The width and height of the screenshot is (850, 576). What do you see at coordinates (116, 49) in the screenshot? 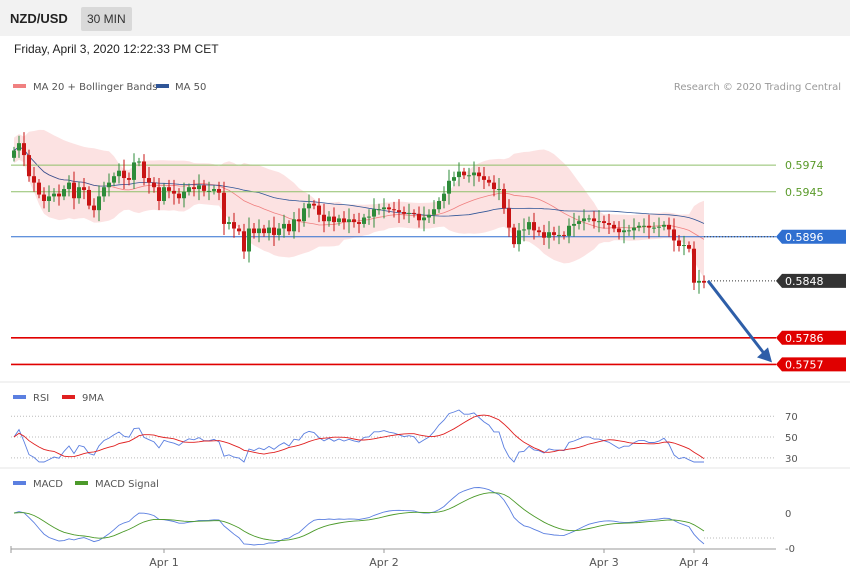
I see `chart-datetime: Friday, April 3, 2020 12:22:33 PM CET` at bounding box center [116, 49].